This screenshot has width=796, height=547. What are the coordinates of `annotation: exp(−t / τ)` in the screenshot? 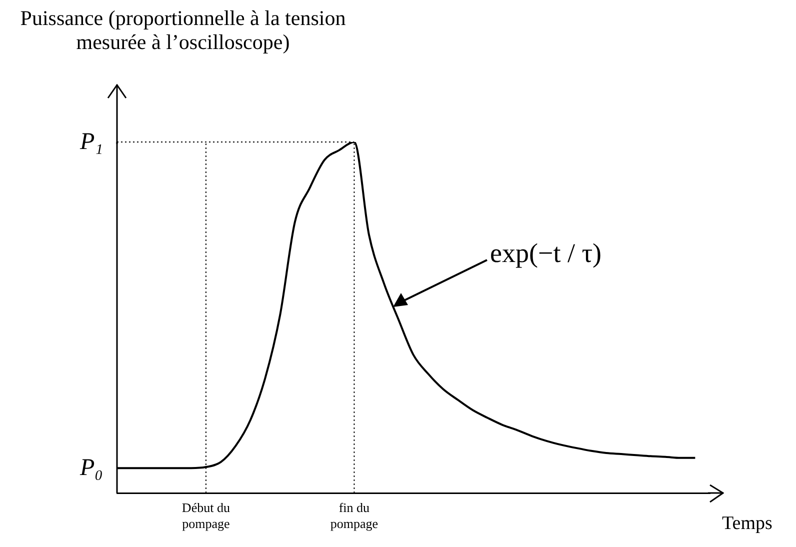 It's located at (546, 253).